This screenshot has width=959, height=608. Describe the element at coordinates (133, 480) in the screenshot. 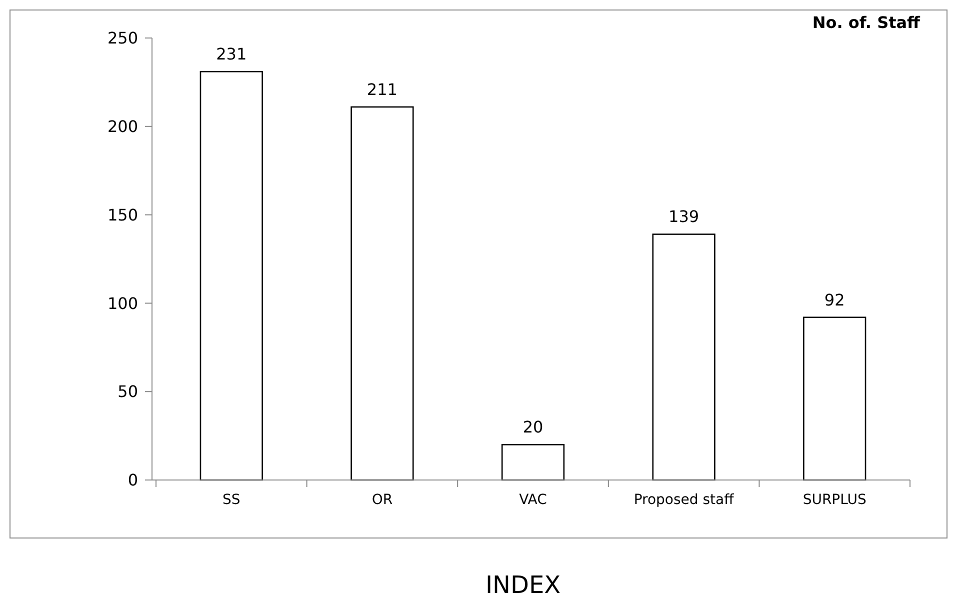

I see `y-tick-label: 0` at that location.